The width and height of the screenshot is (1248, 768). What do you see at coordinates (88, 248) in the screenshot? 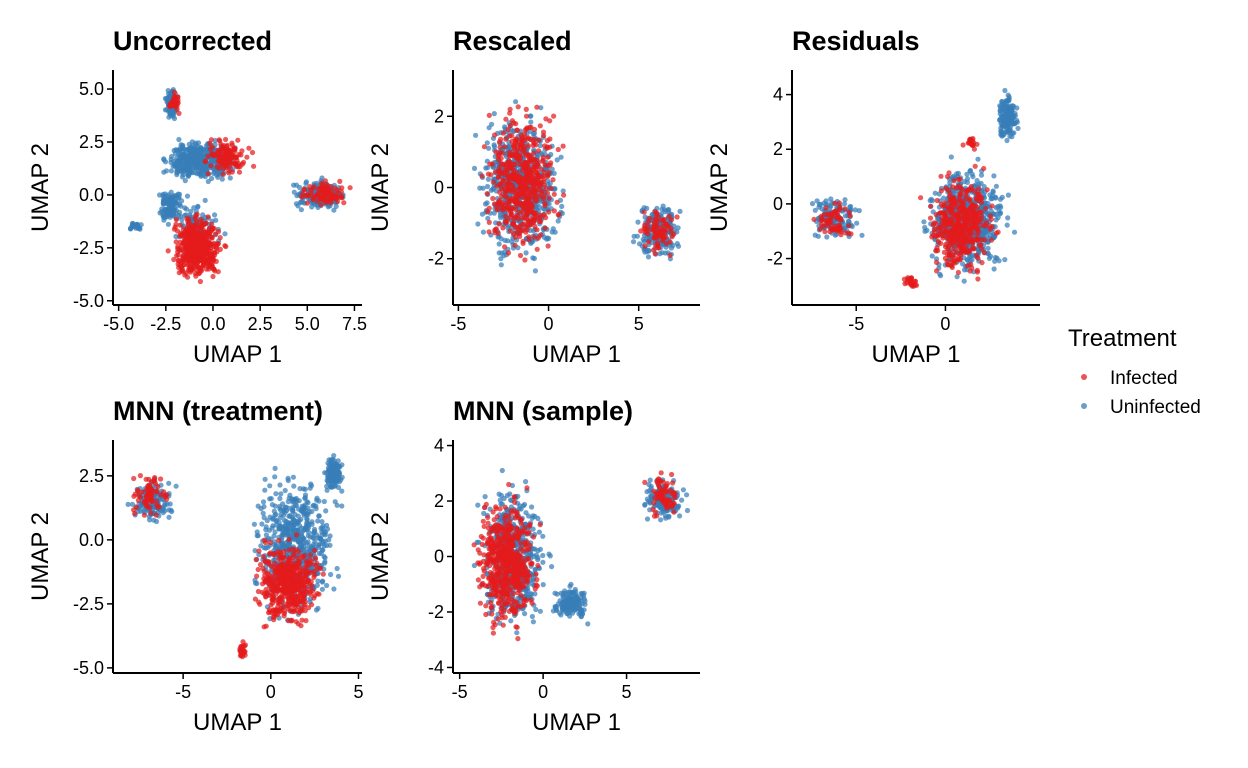
I see `y-tick-label: -2.5` at bounding box center [88, 248].